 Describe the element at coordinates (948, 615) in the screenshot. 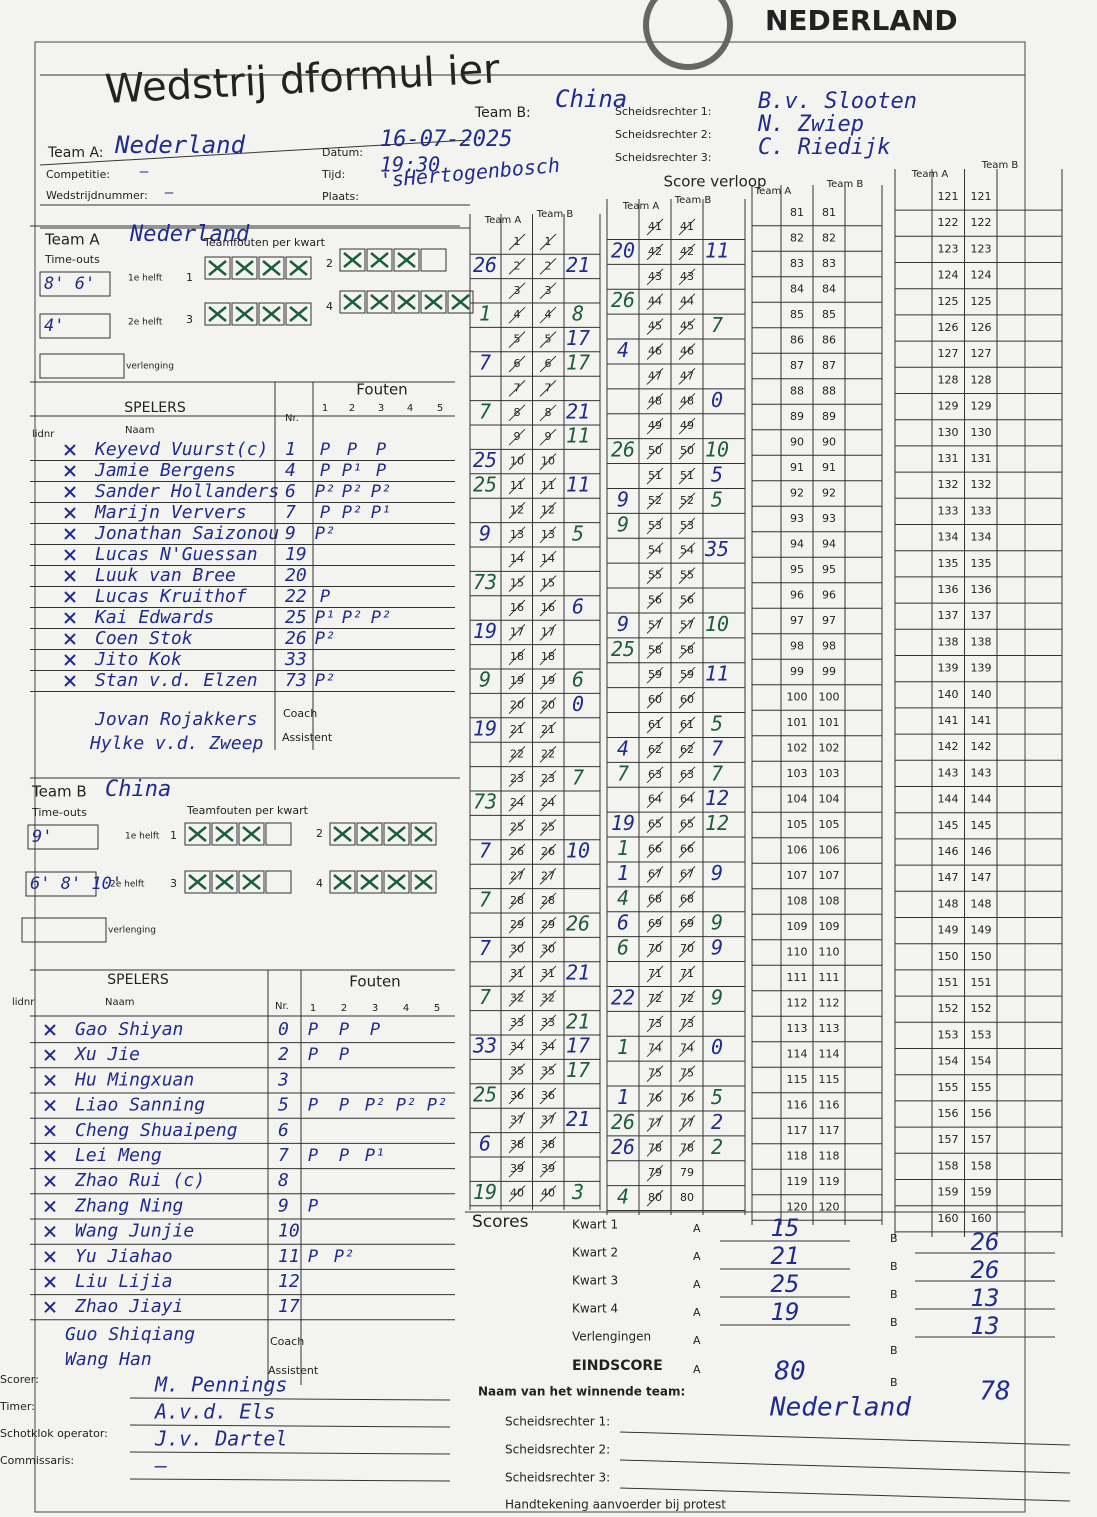

I see `score-number: 137` at that location.